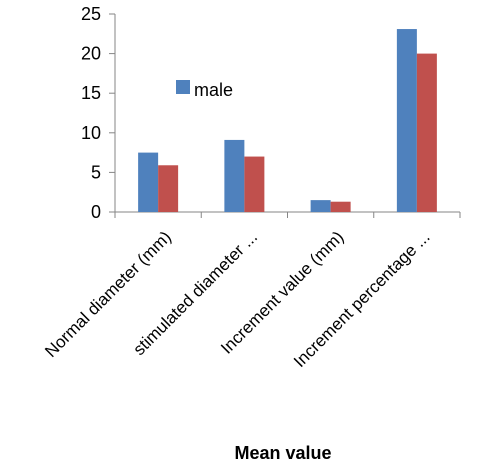  What do you see at coordinates (282, 453) in the screenshot?
I see `x-axis-title: Mean value` at bounding box center [282, 453].